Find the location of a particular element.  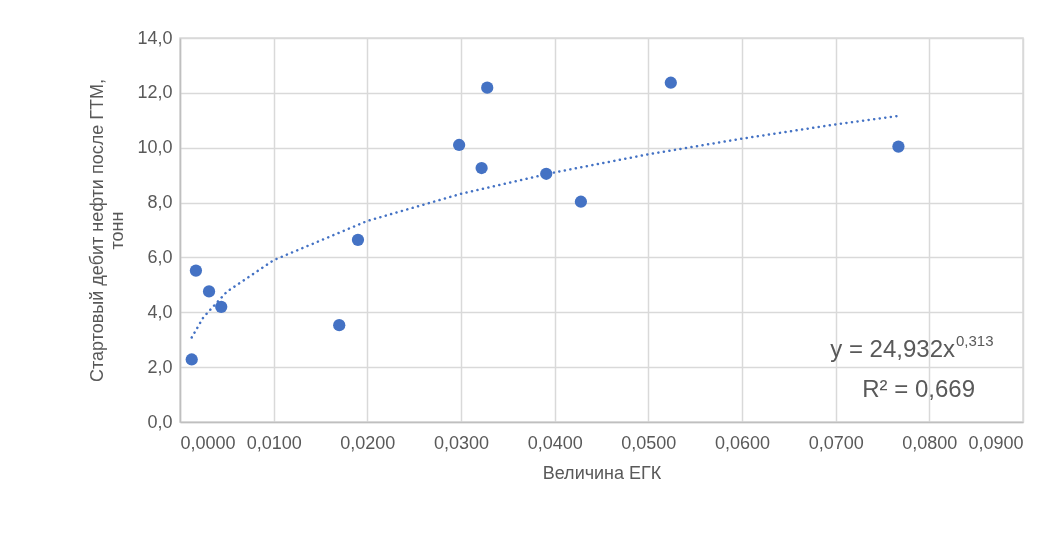

x-tick-label: 0,0400 is located at coordinates (555, 442).